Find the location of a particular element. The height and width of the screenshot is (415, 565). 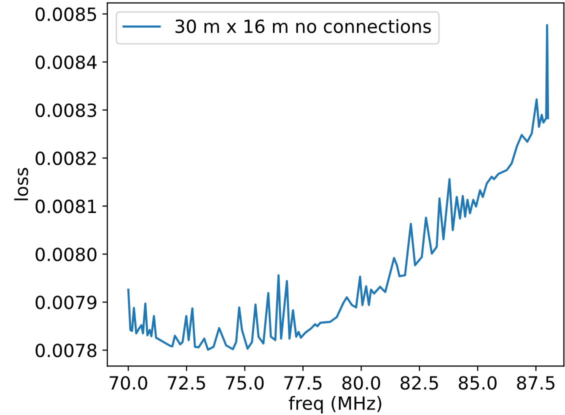

y-tick-label: 0.0081 is located at coordinates (66, 207).